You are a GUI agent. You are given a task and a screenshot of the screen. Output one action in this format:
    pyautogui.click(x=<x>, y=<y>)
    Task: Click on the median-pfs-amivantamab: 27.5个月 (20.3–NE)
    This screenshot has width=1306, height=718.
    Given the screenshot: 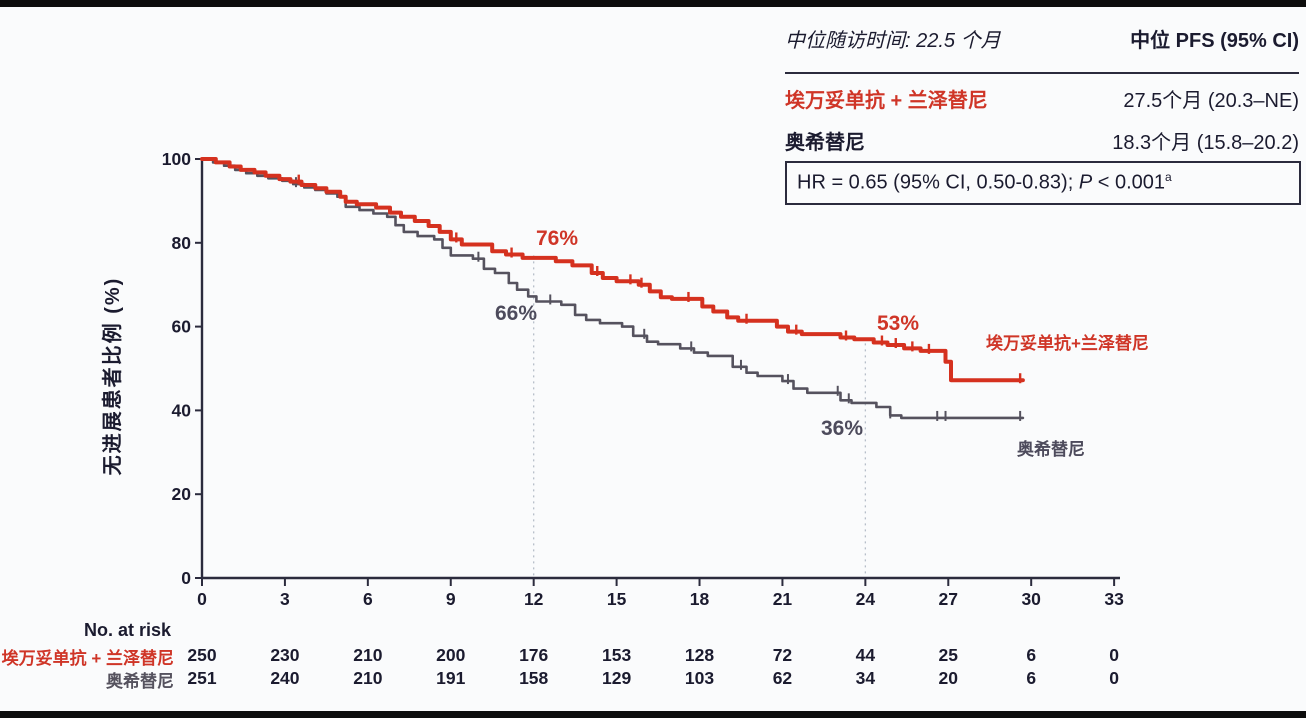 What is the action you would take?
    pyautogui.click(x=1211, y=101)
    